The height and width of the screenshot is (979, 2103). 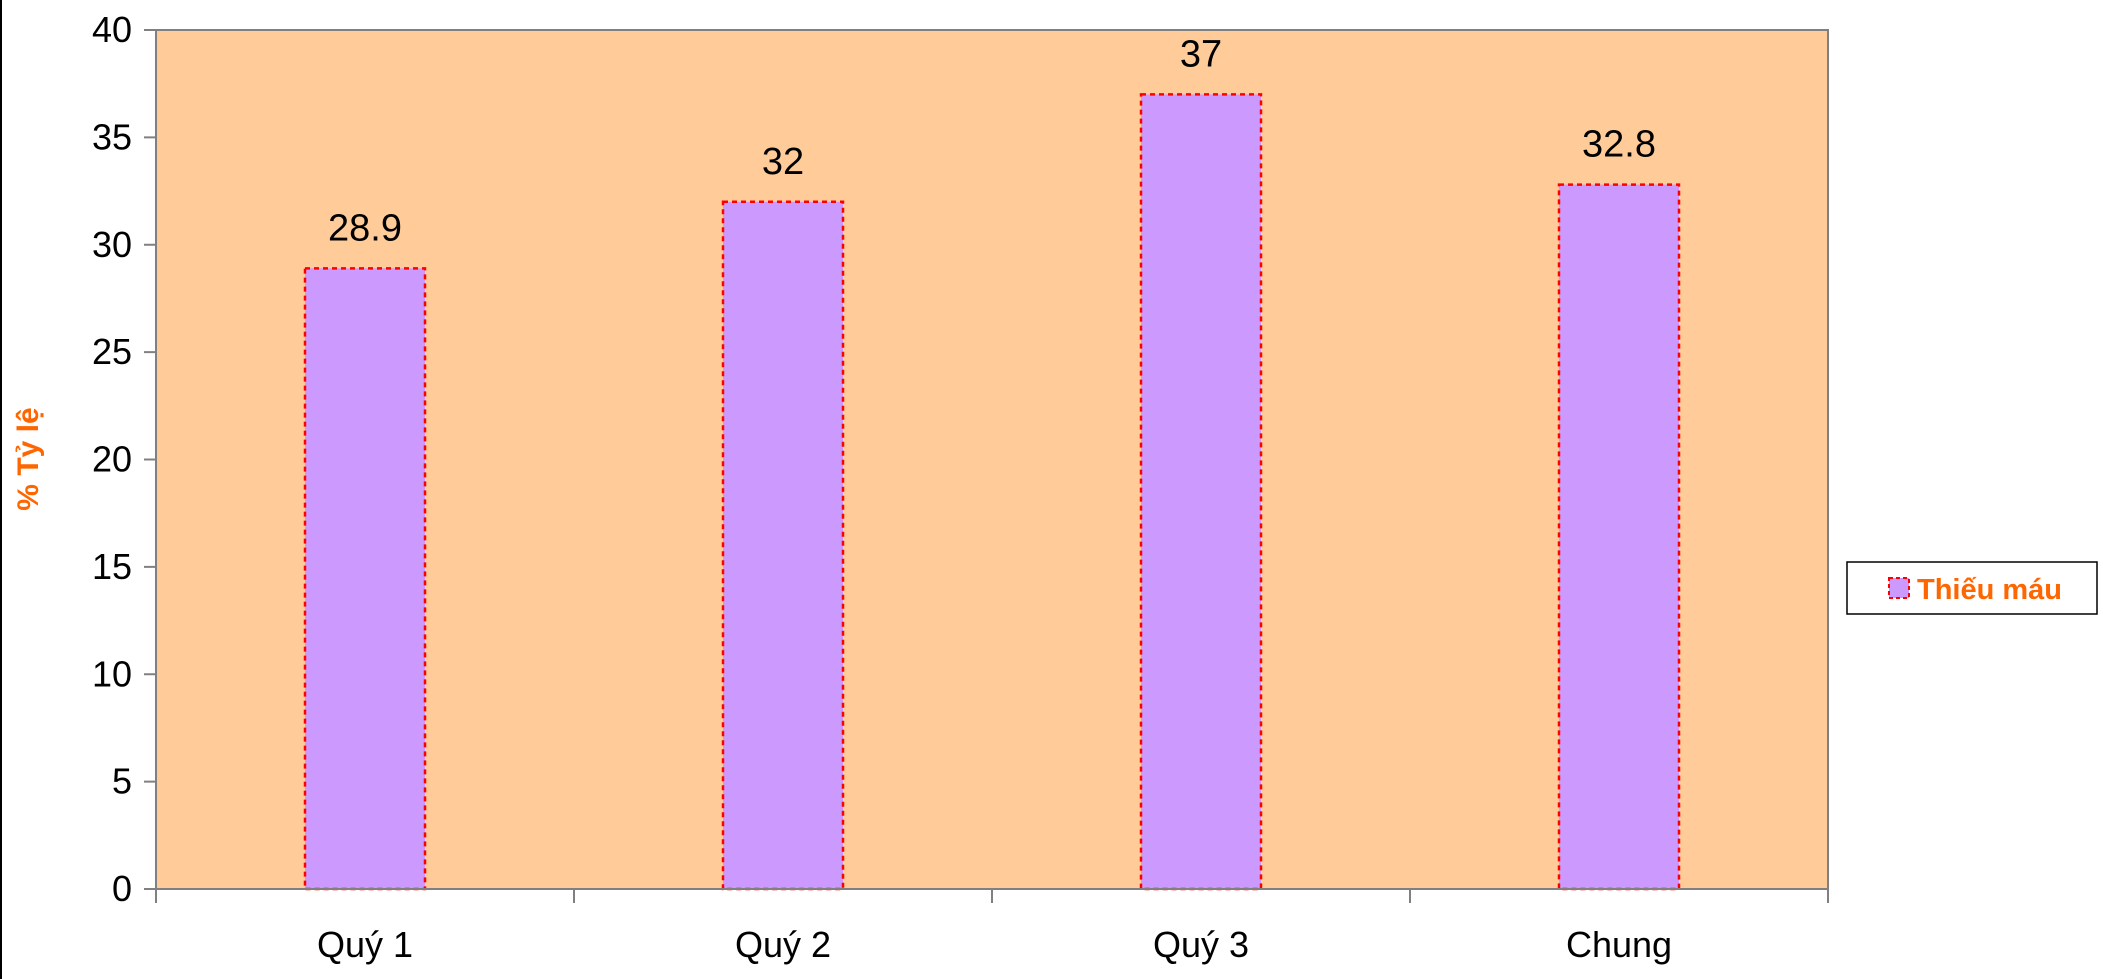 I want to click on data-label-1: 28.9, so click(x=365, y=228).